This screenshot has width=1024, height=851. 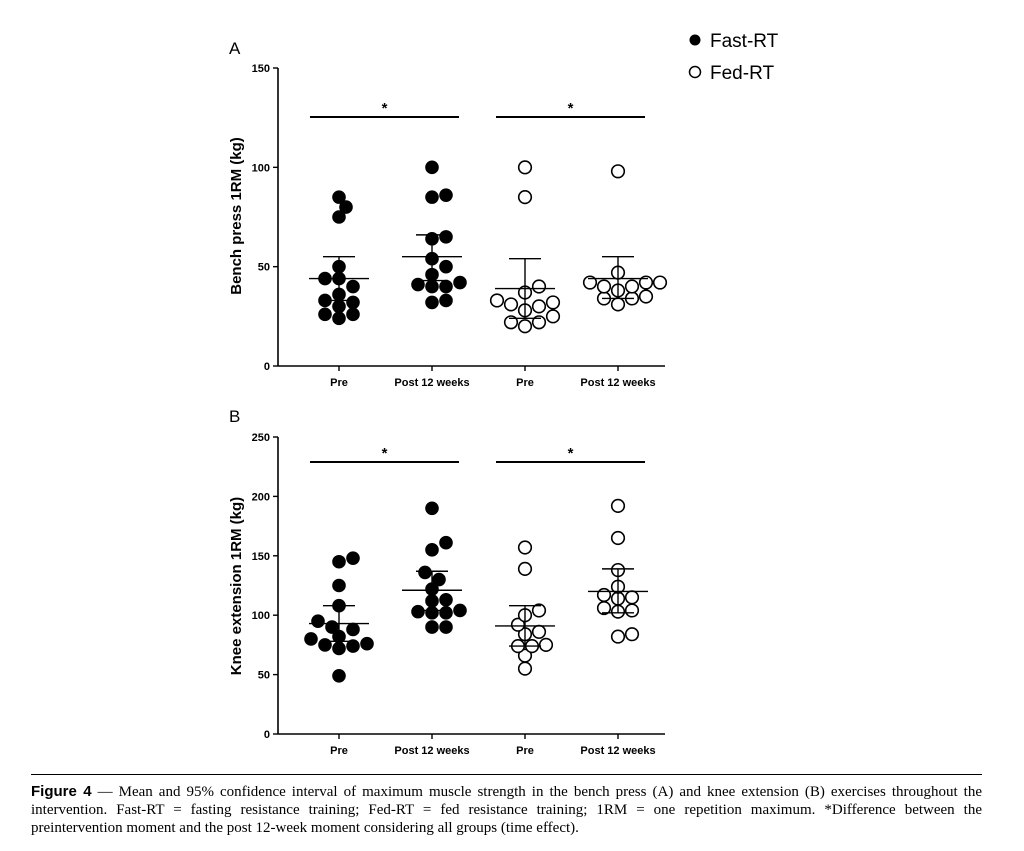 What do you see at coordinates (236, 216) in the screenshot?
I see `panel-a-y-axis-label: Bench press 1RM (kg)` at bounding box center [236, 216].